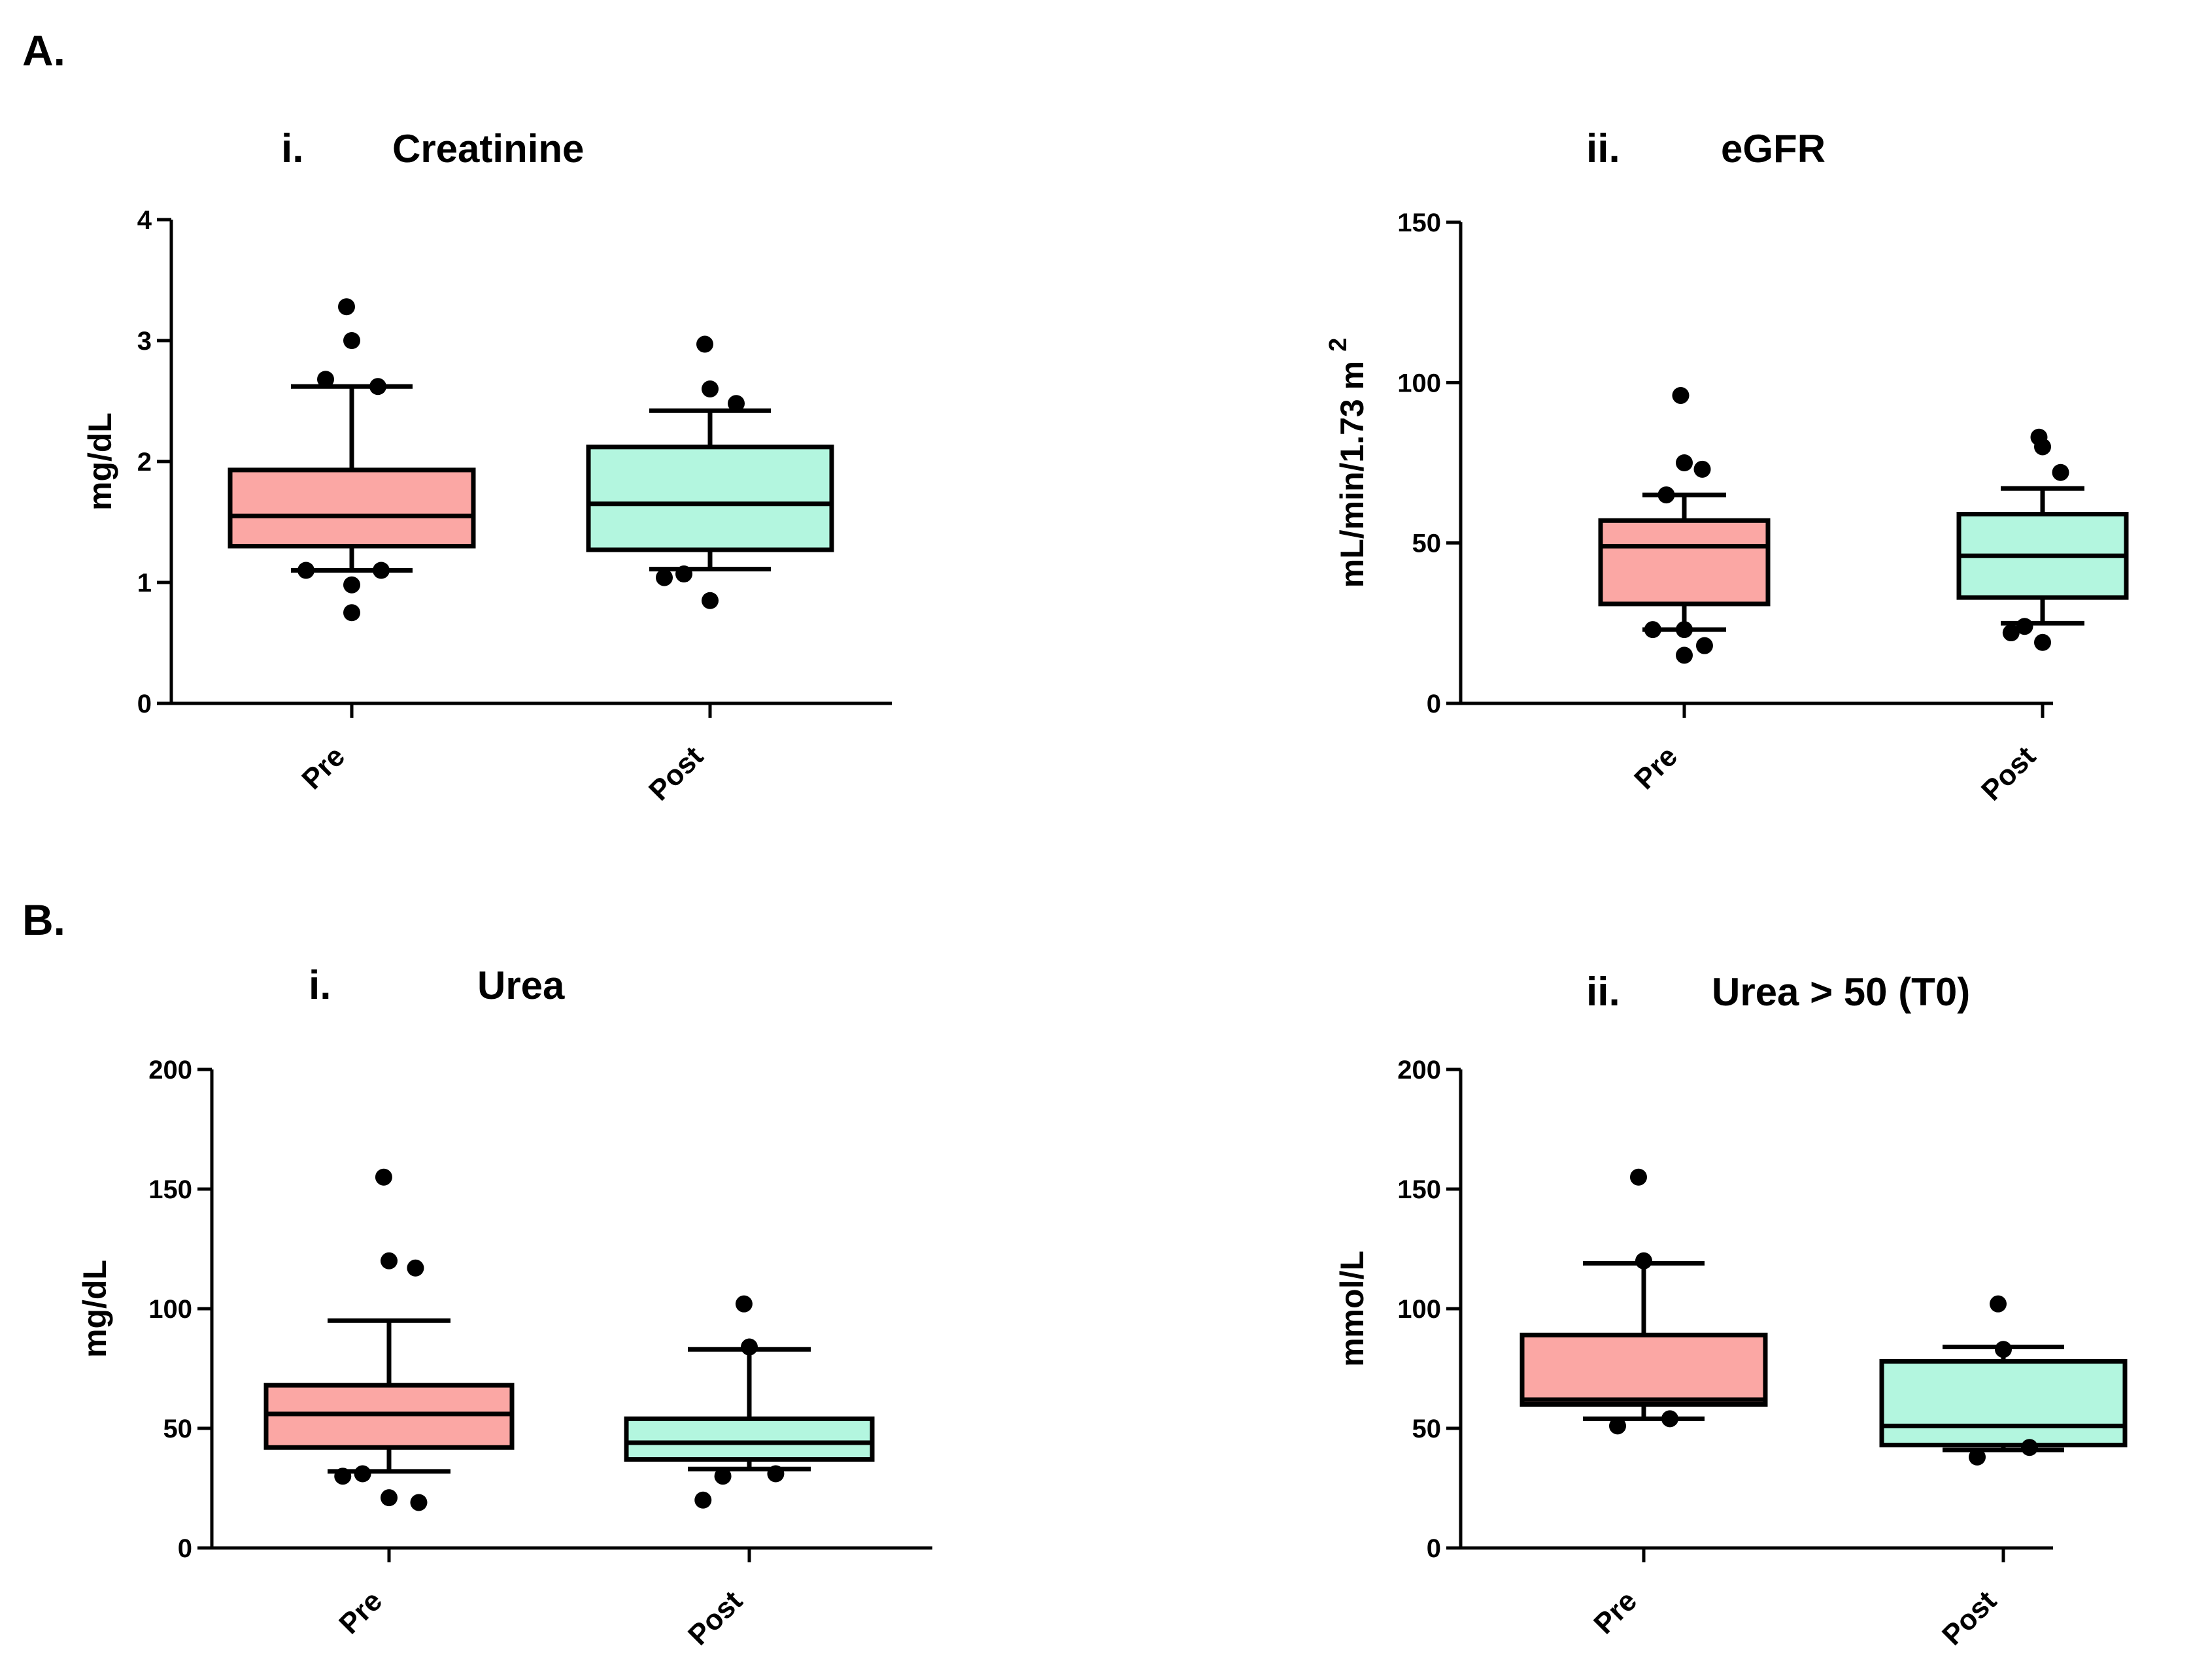  Describe the element at coordinates (1774, 149) in the screenshot. I see `chart-title: eGFR` at that location.